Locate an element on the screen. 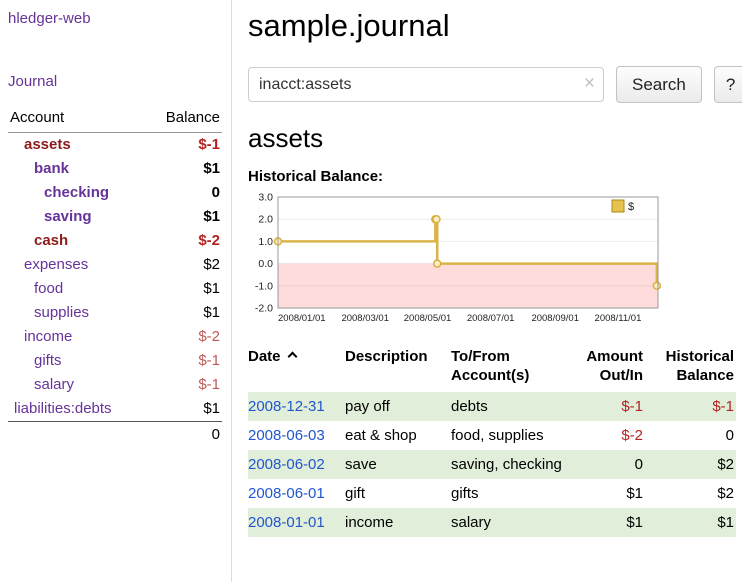 This screenshot has height=582, width=742. transaction-date-link: 2008-12-31 is located at coordinates (286, 406).